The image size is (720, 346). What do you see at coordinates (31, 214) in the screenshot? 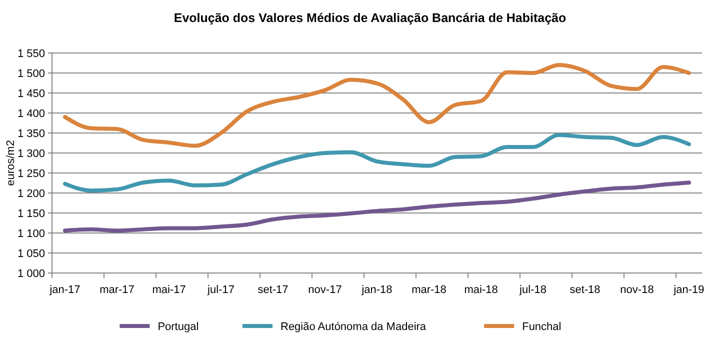
I see `y-tick-label: 1 150` at bounding box center [31, 214].